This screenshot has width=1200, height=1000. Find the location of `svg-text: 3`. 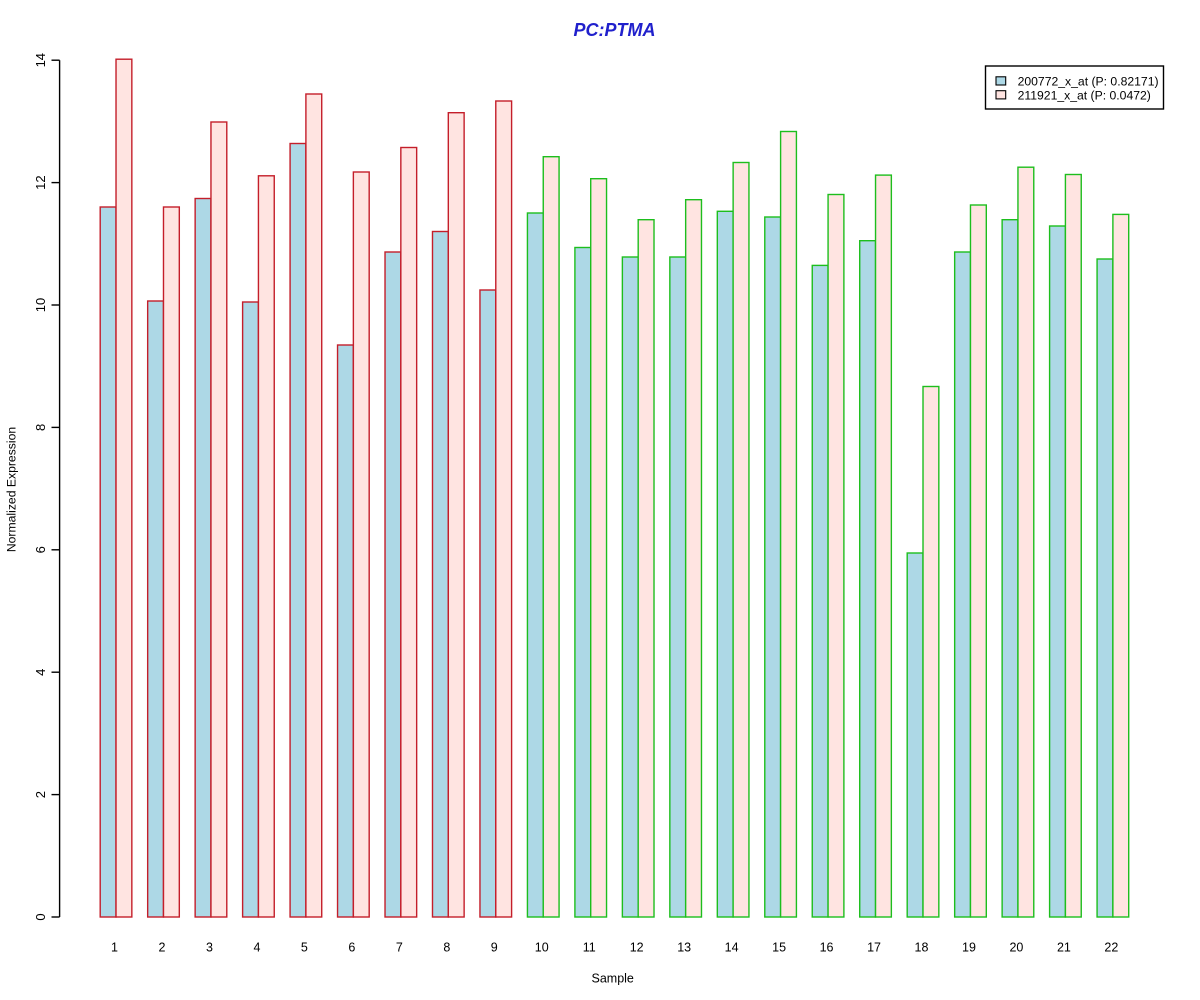

svg-text: 3 is located at coordinates (209, 948).